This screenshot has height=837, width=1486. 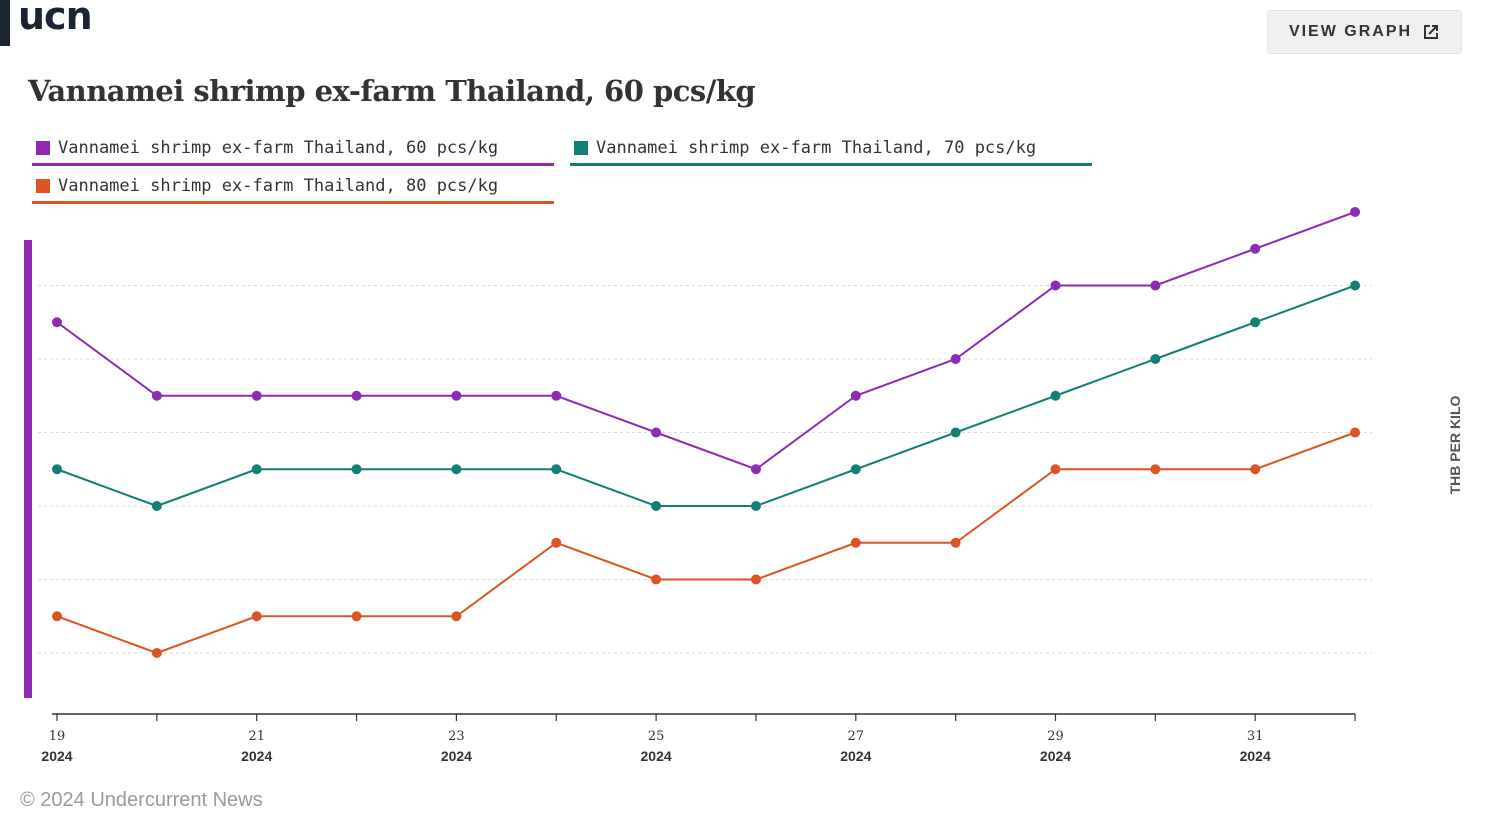 What do you see at coordinates (1455, 445) in the screenshot?
I see `y-axis-label: THB PER KILO` at bounding box center [1455, 445].